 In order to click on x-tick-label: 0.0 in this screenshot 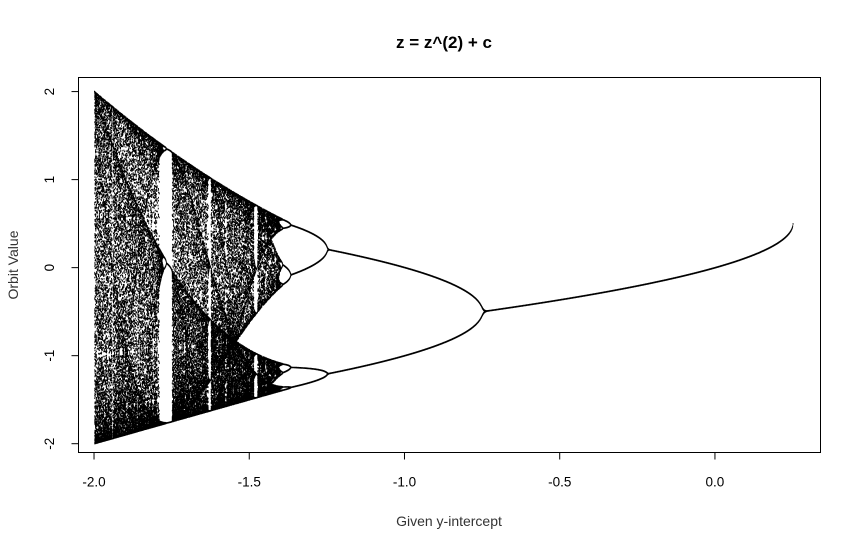, I will do `click(715, 482)`.